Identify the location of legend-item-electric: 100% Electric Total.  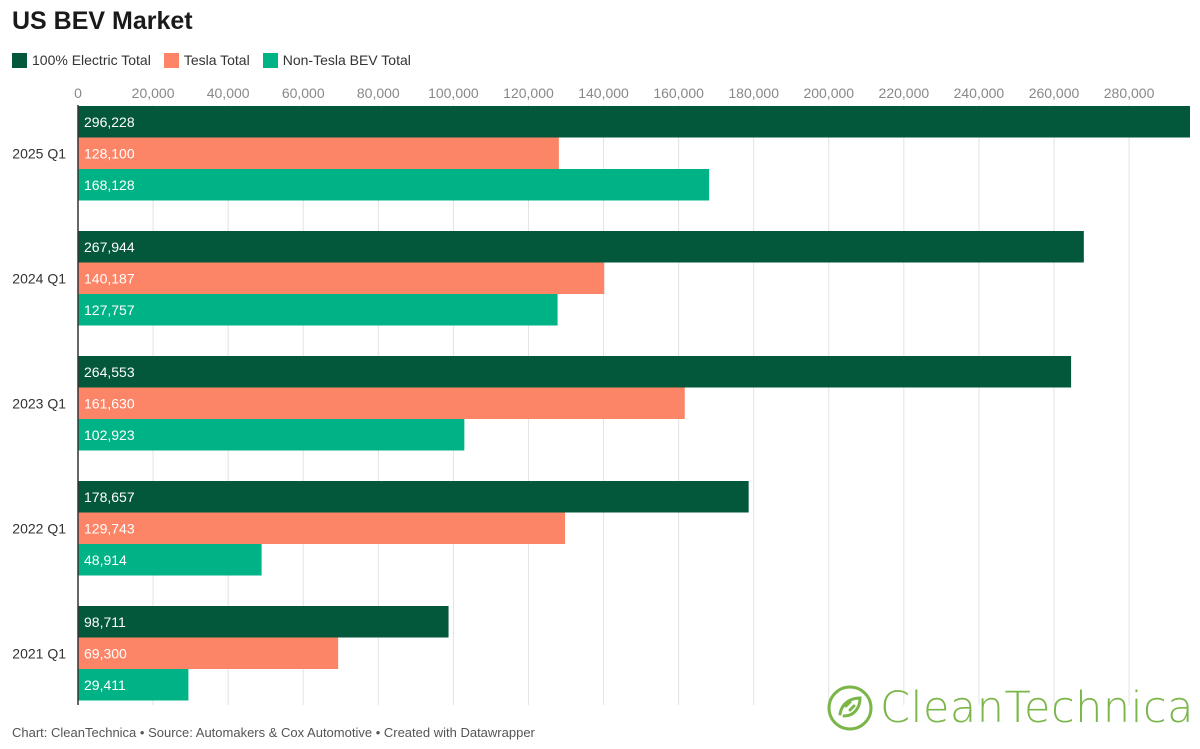
(81, 60).